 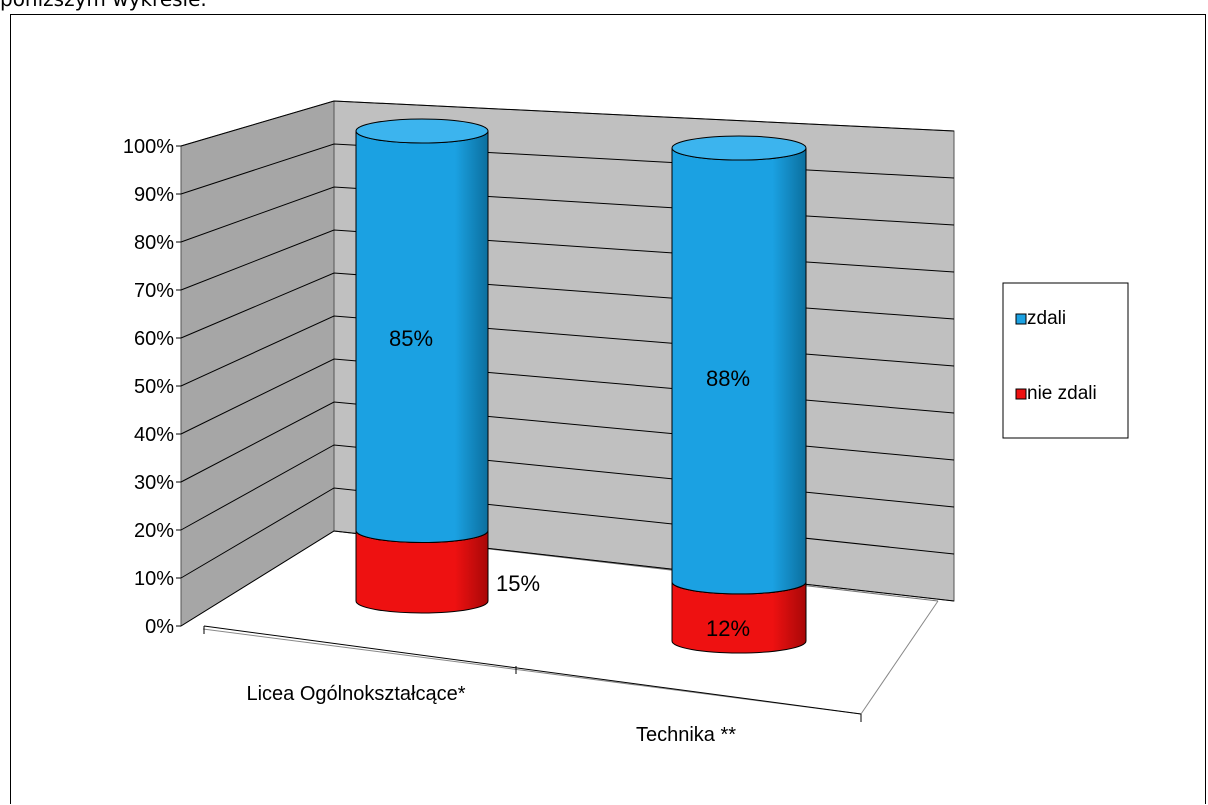 I want to click on y-tick-label: 10%, so click(x=154, y=579).